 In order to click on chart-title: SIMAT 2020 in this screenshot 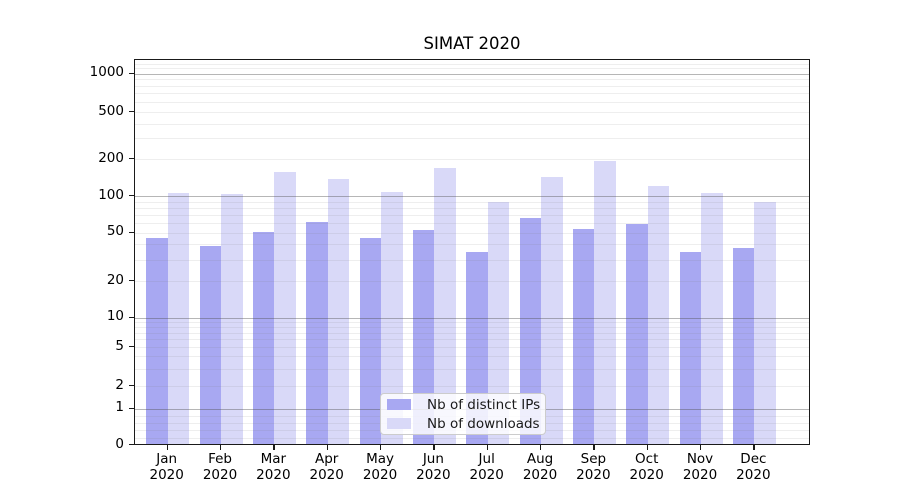, I will do `click(472, 43)`.